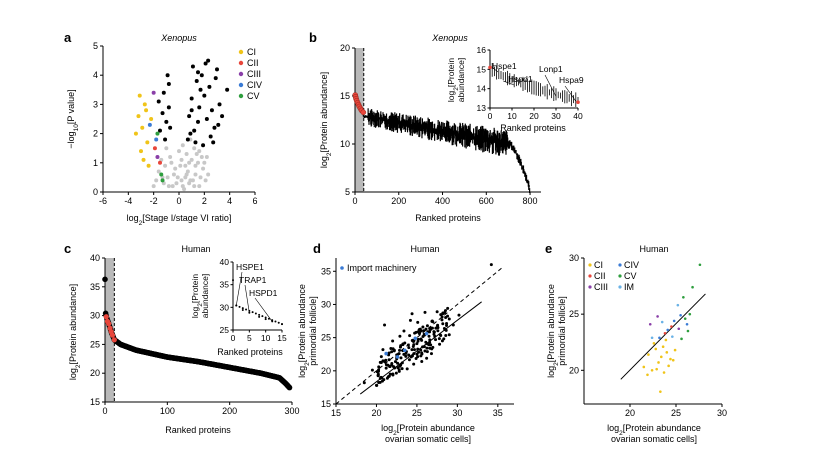 The height and width of the screenshot is (454, 823). What do you see at coordinates (225, 285) in the screenshot?
I see `inset-y-tick-label: 35` at bounding box center [225, 285].